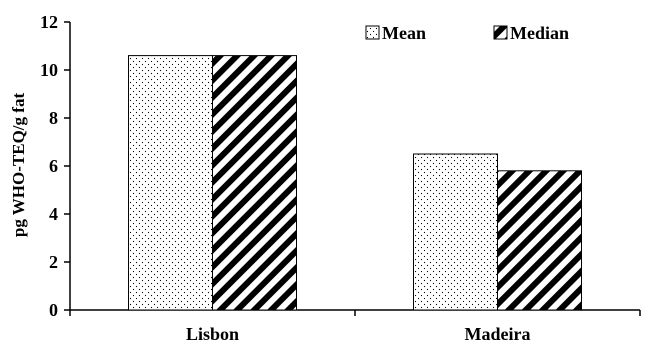 This screenshot has width=654, height=351. I want to click on legend-swatch-mean, so click(372, 32).